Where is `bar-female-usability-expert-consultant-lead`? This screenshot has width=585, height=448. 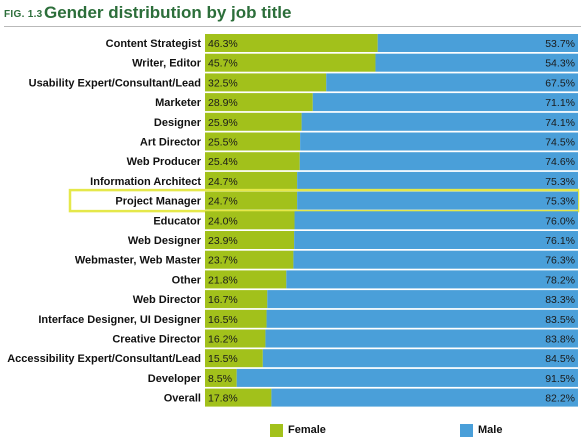
bar-female-usability-expert-consultant-lead is located at coordinates (266, 82).